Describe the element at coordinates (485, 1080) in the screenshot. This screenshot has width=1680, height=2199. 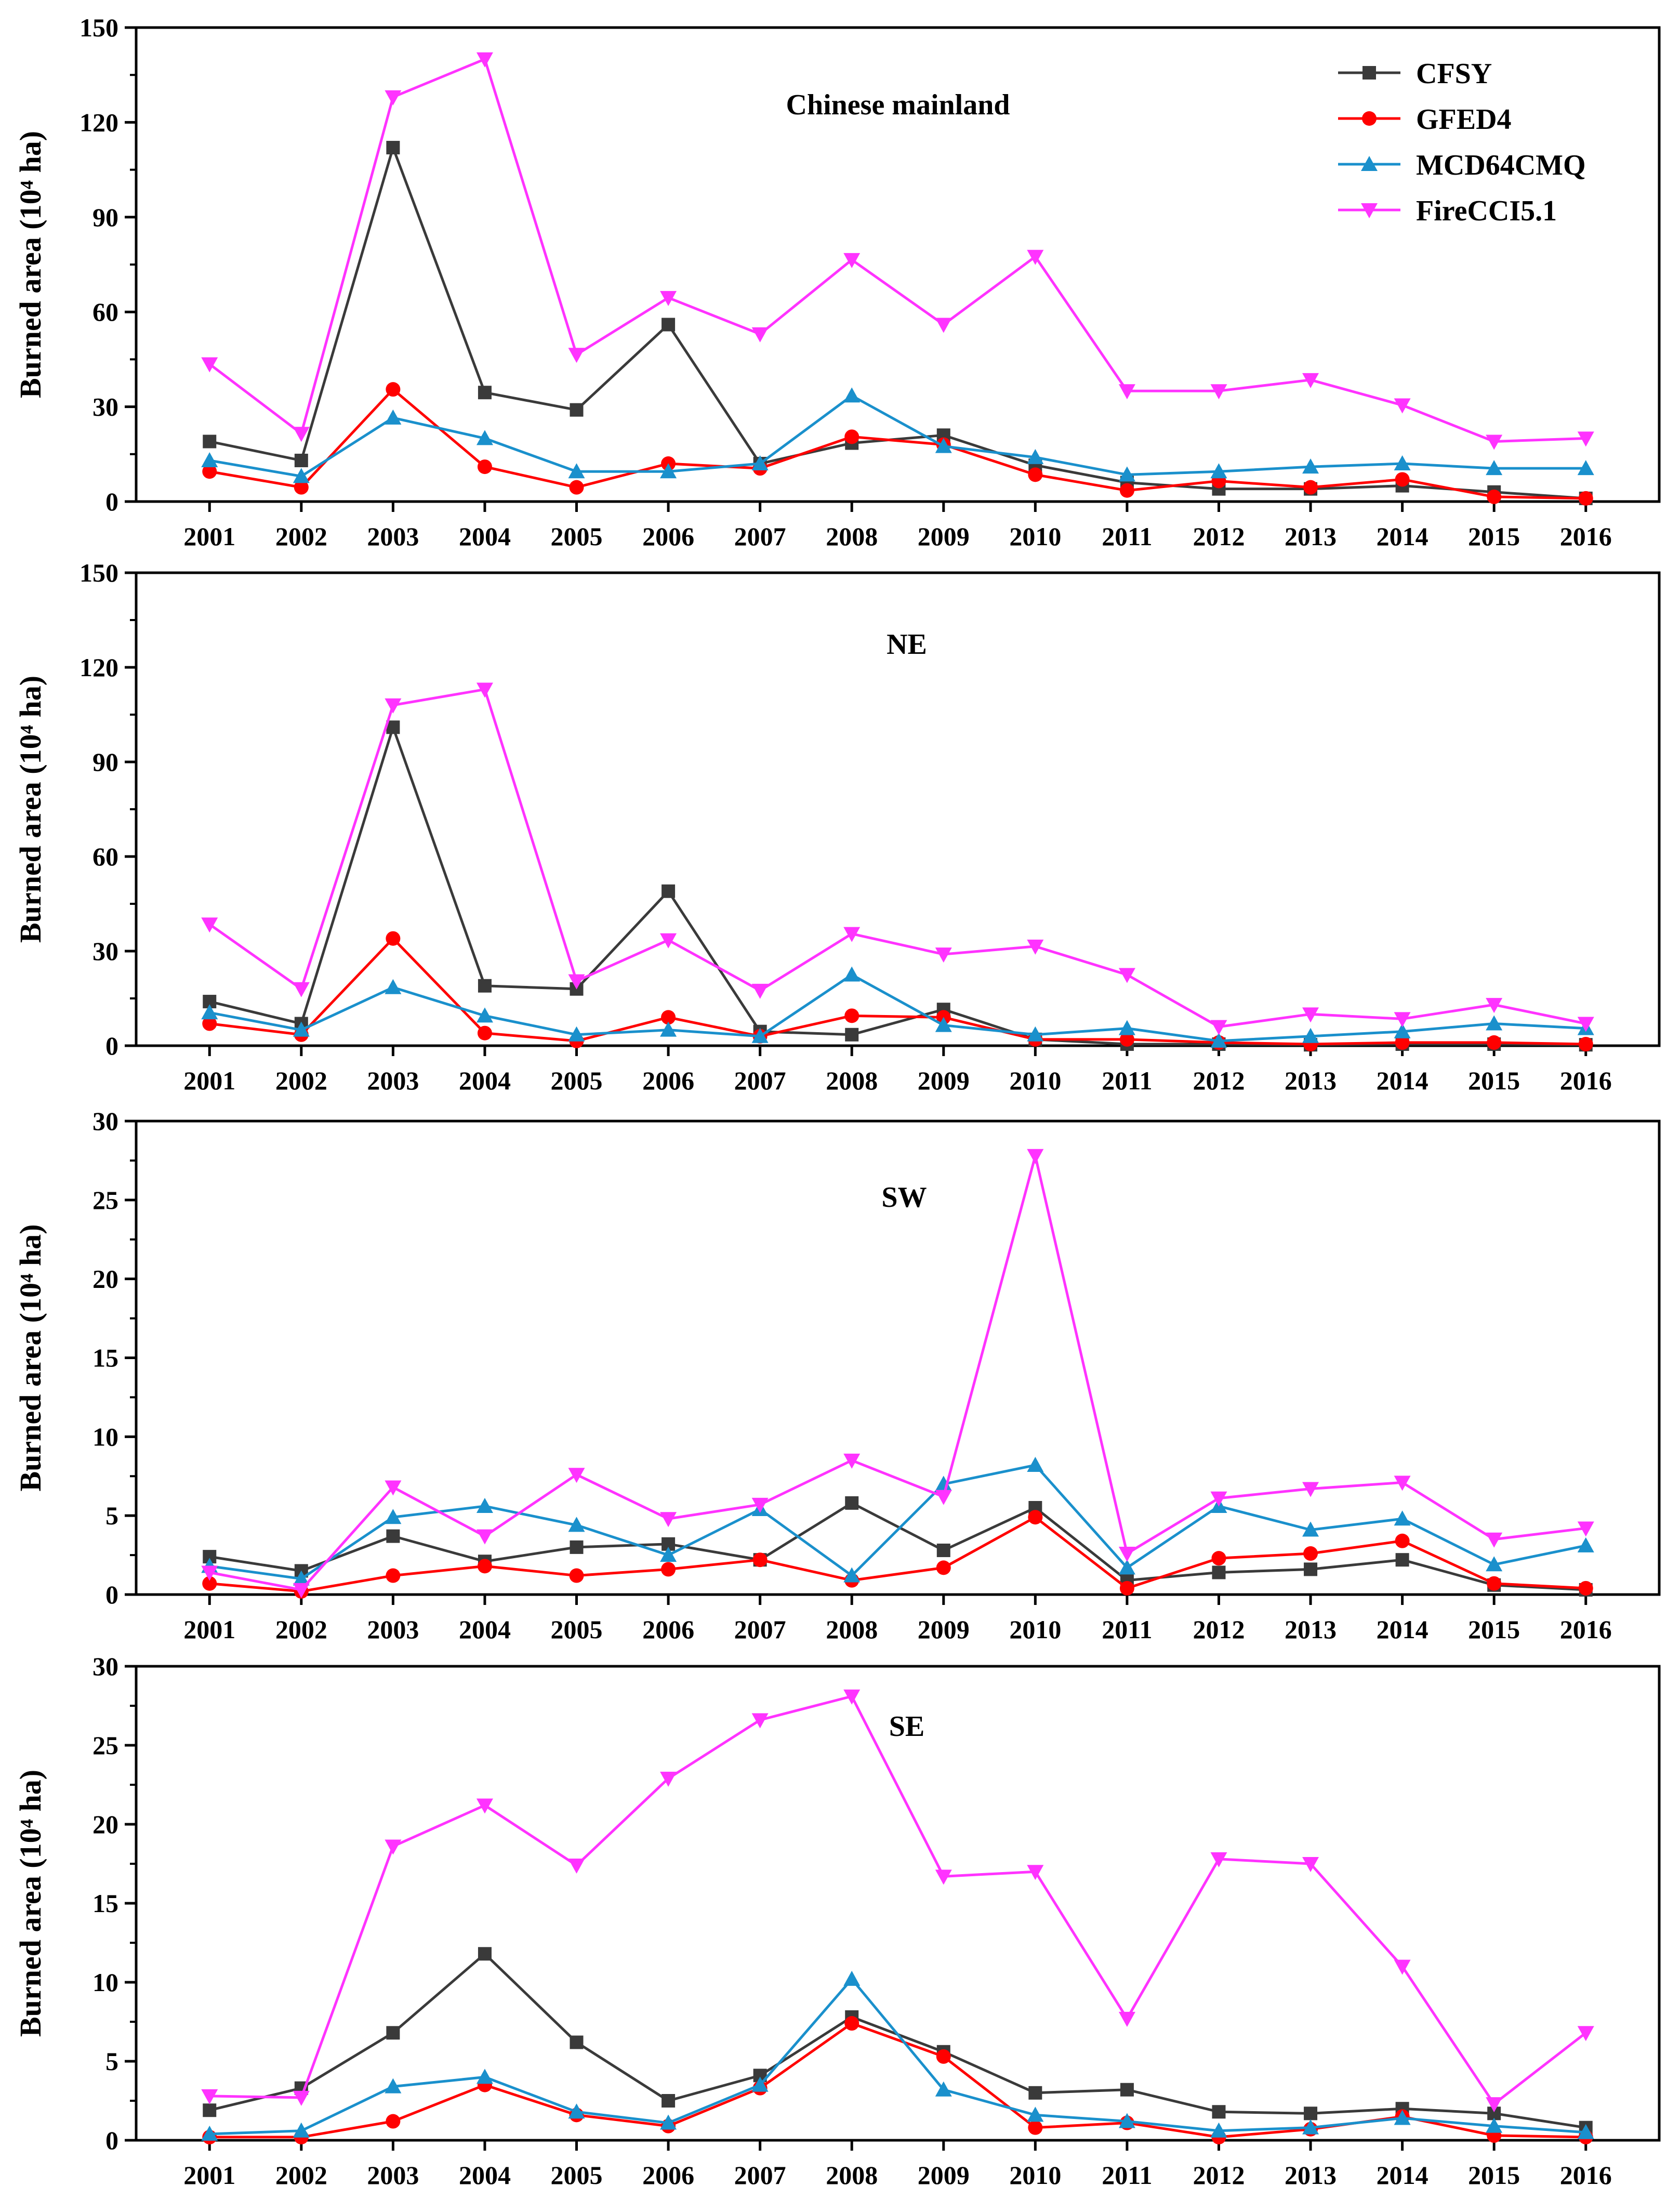
I see `x-tick-label: 2004` at that location.